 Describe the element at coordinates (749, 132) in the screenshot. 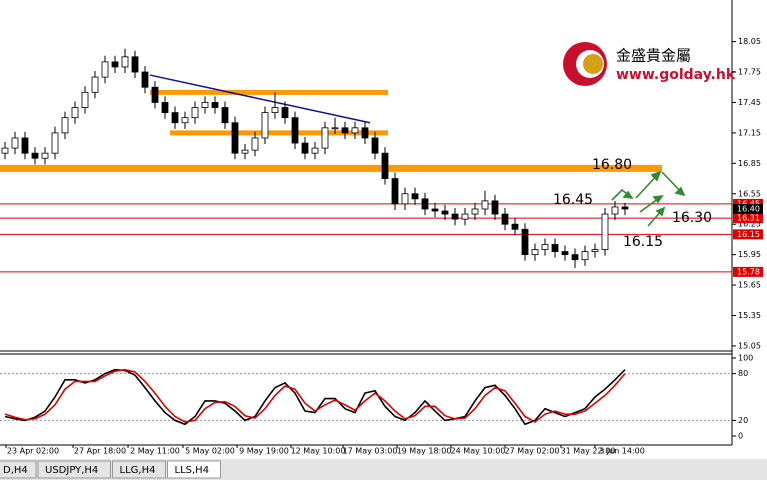

I see `y-tick-label: 17.15` at that location.